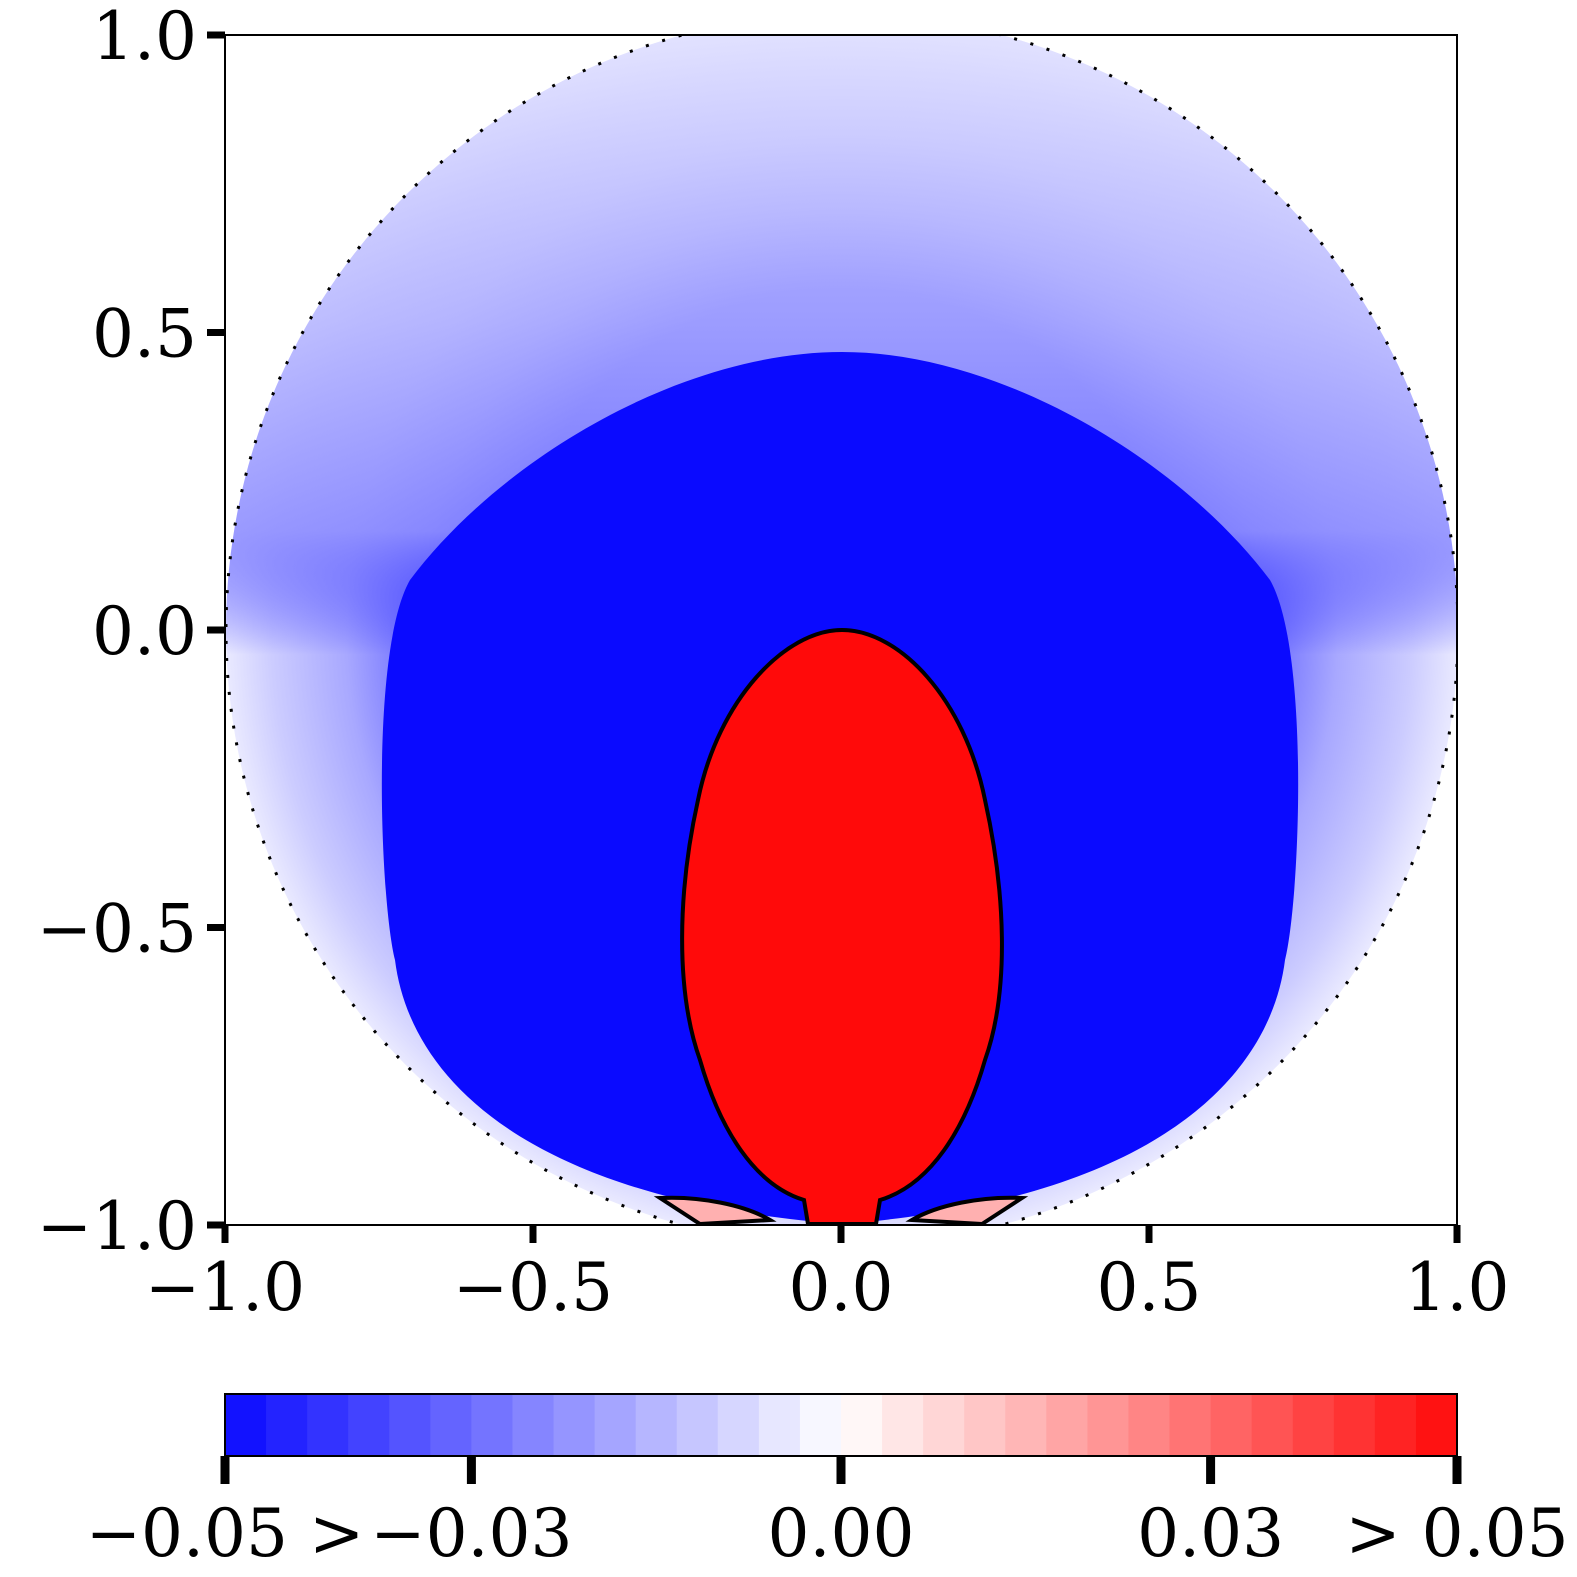 This screenshot has height=1577, width=1577. Describe the element at coordinates (144, 631) in the screenshot. I see `y-tick-label: 0.0` at that location.